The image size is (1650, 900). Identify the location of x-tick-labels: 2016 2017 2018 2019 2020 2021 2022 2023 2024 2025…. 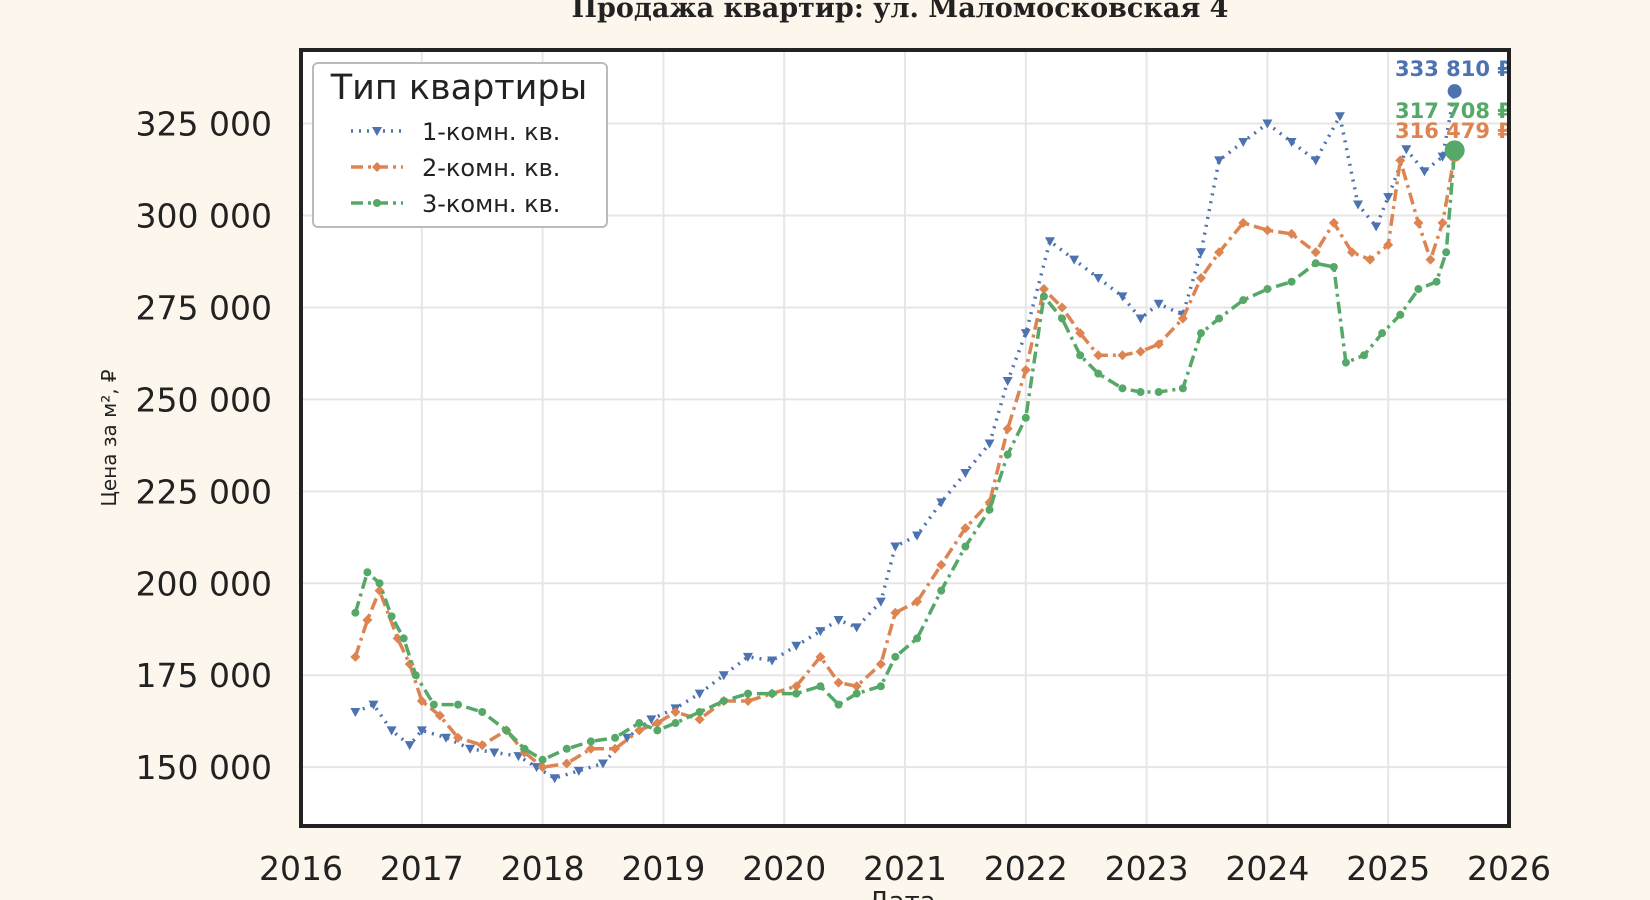
(905, 868).